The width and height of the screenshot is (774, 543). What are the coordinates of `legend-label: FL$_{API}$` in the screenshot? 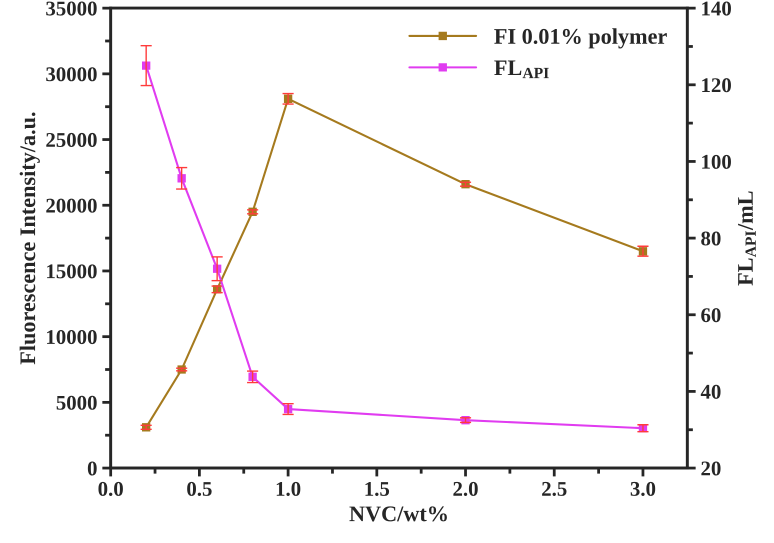 It's located at (521, 69).